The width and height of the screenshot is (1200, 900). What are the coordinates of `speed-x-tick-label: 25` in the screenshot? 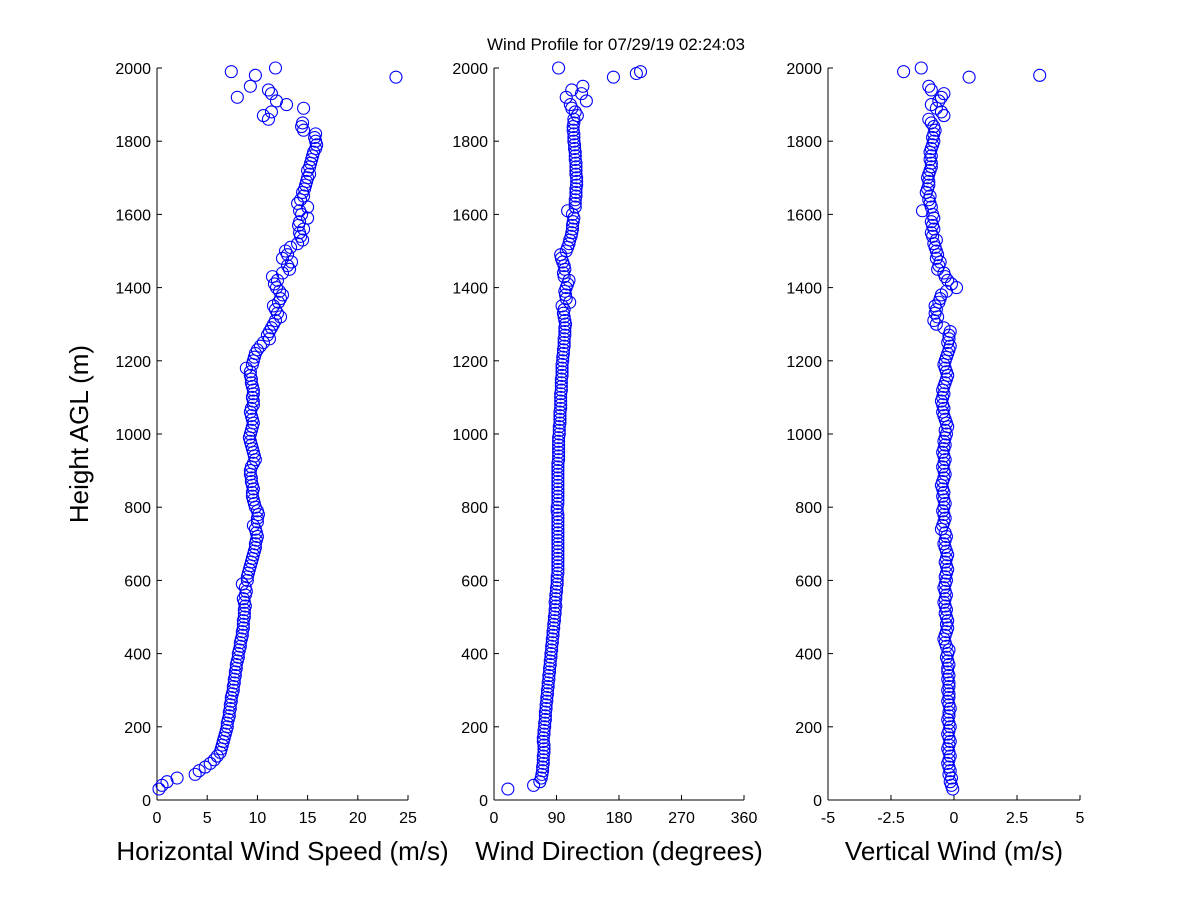 It's located at (408, 818).